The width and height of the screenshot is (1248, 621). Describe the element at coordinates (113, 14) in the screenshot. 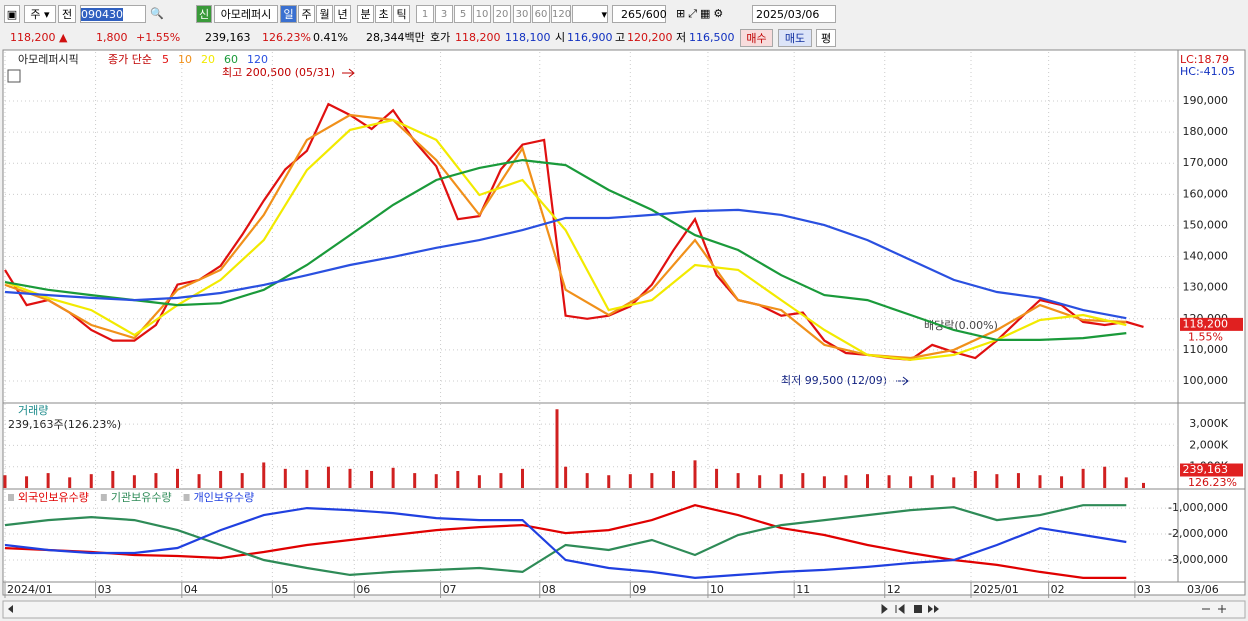

I see `code-input: 090430` at that location.